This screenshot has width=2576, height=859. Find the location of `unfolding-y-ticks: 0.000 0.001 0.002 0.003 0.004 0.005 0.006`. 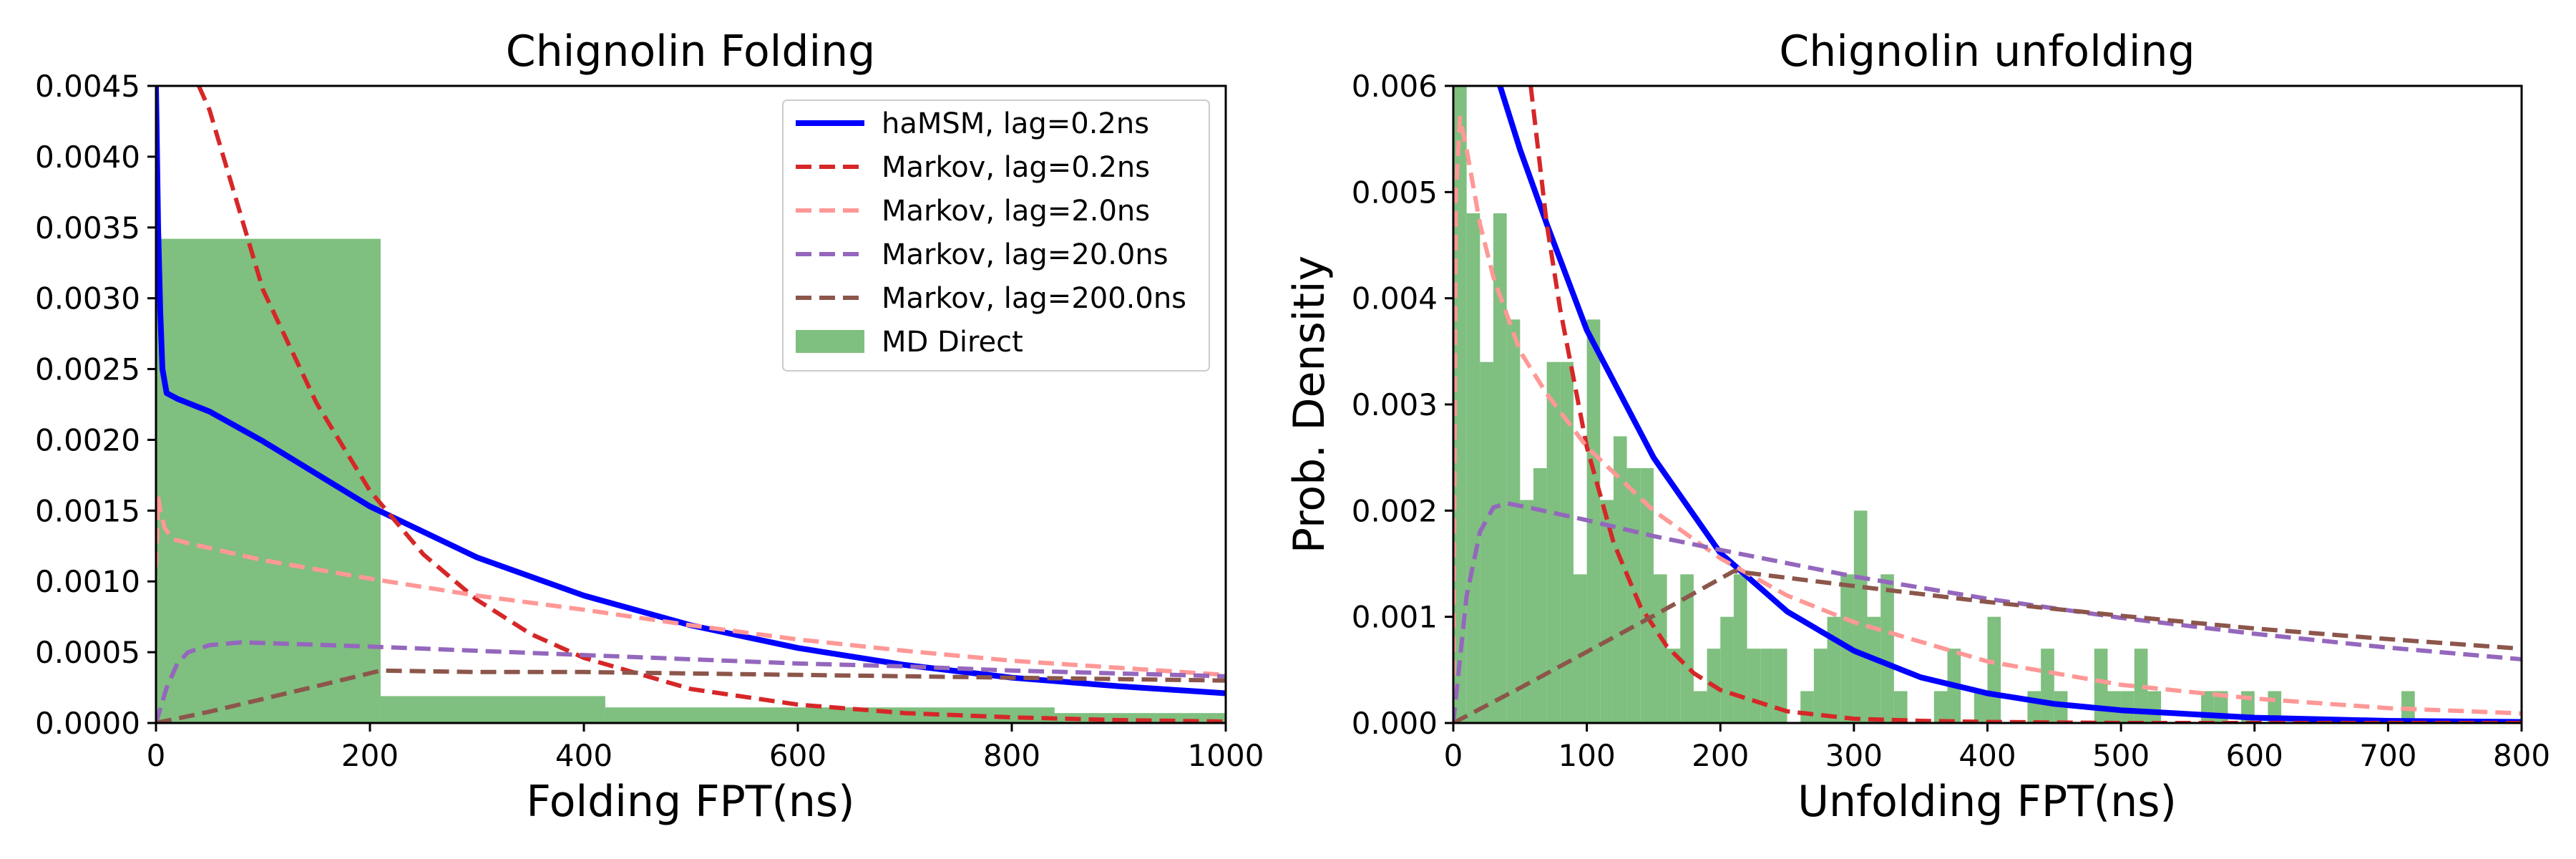

unfolding-y-ticks: 0.000 0.001 0.002 0.003 0.004 0.005 0.006 is located at coordinates (1402, 405).